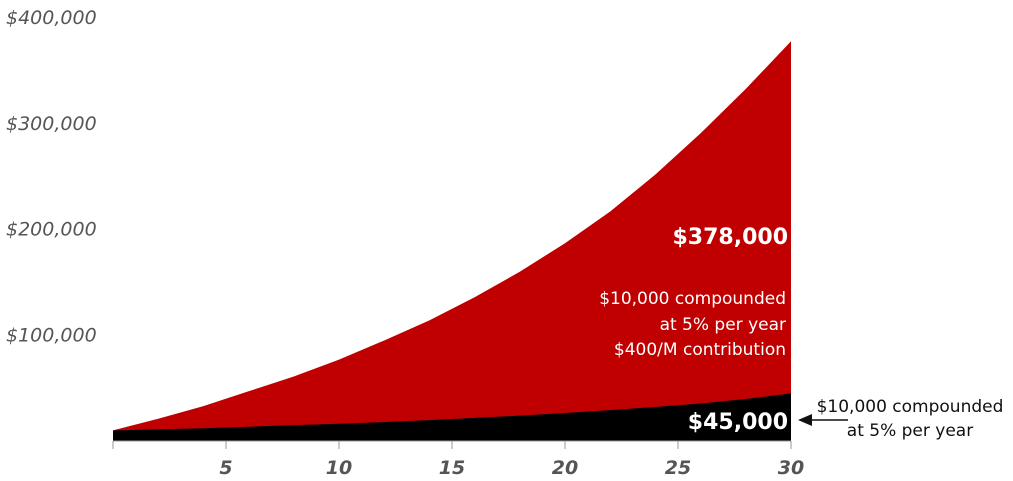 The image size is (1013, 481). Describe the element at coordinates (339, 468) in the screenshot. I see `x-tick-label: 10` at that location.